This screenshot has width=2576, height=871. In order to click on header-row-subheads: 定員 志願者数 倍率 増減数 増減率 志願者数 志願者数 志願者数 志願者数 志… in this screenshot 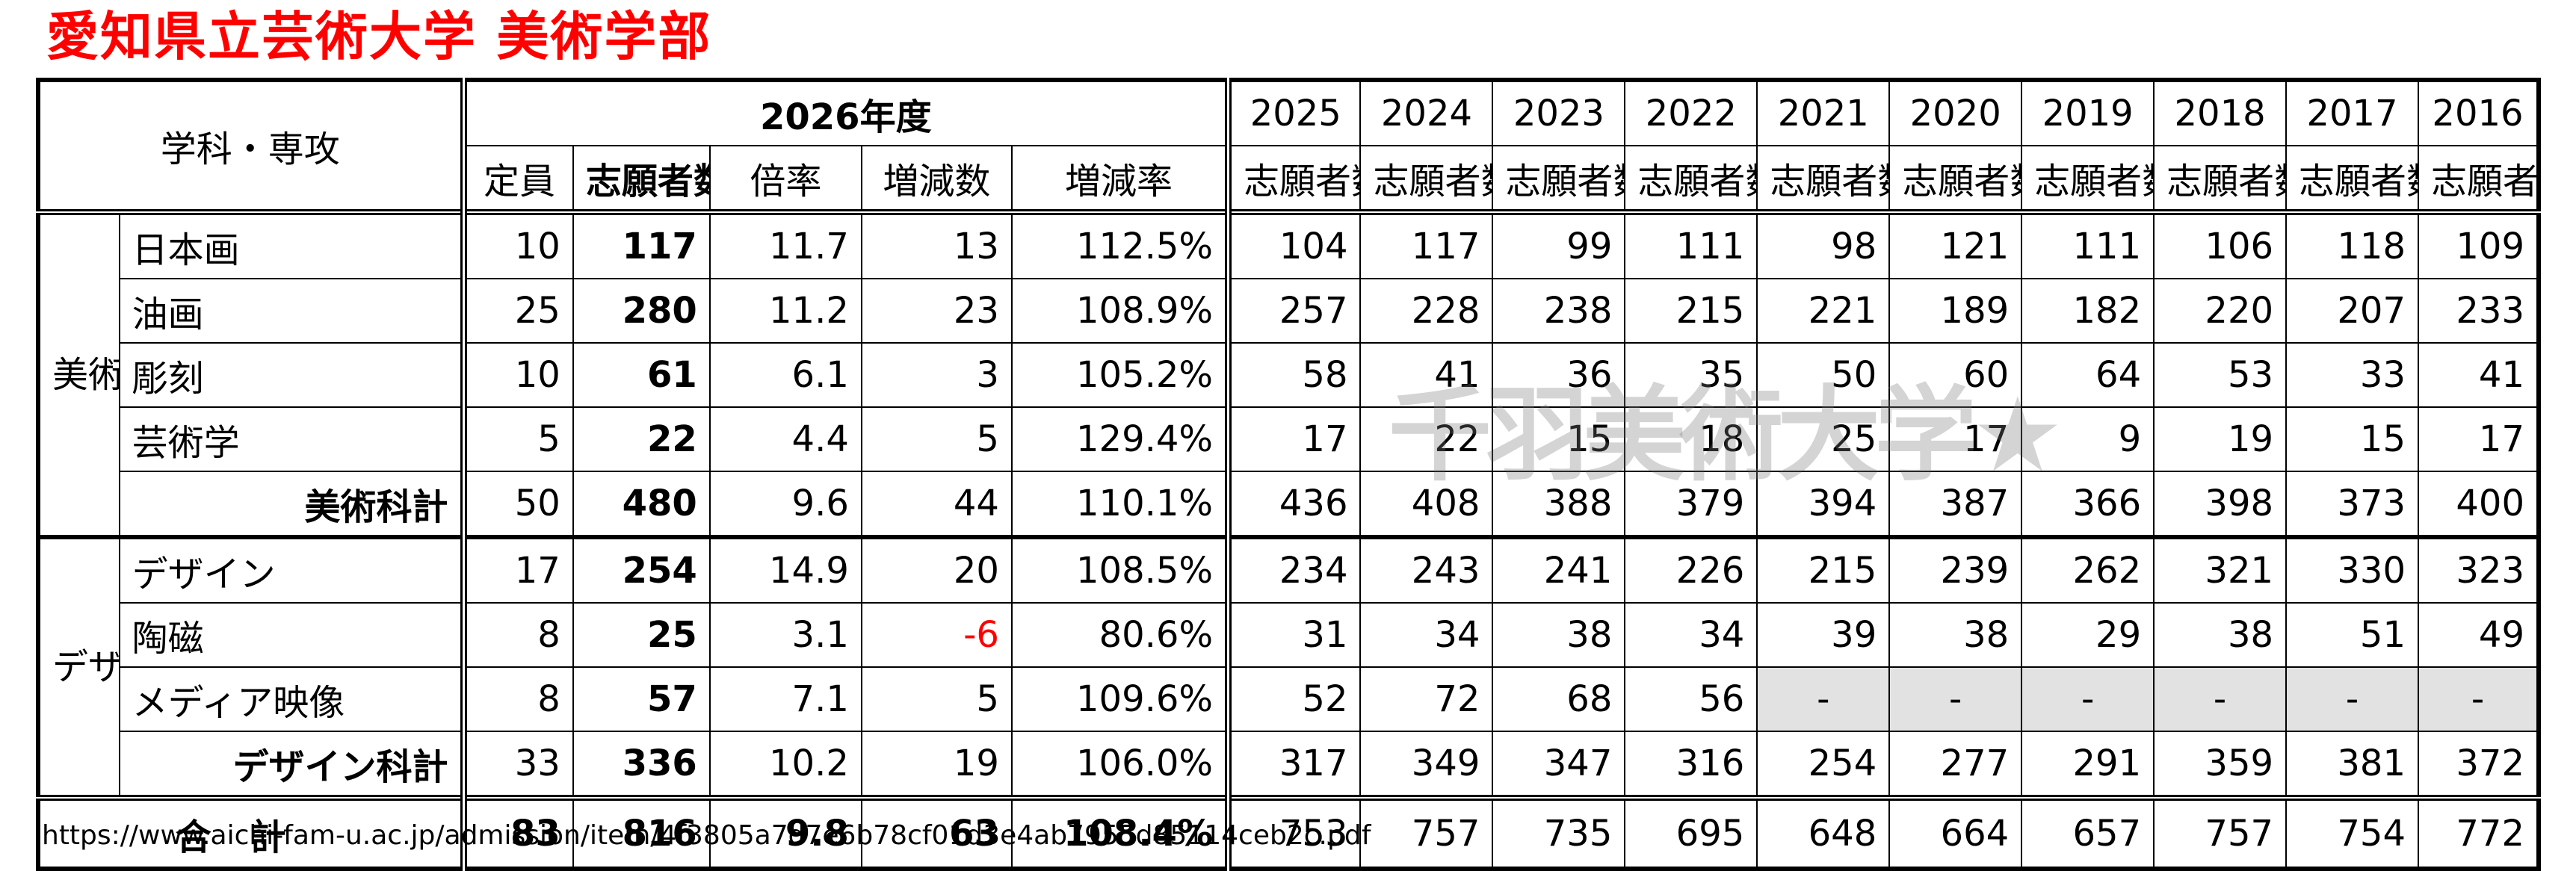, I will do `click(1289, 179)`.